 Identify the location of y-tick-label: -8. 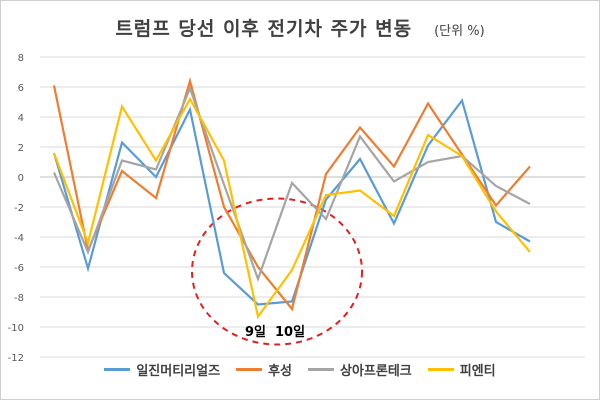
(19, 298).